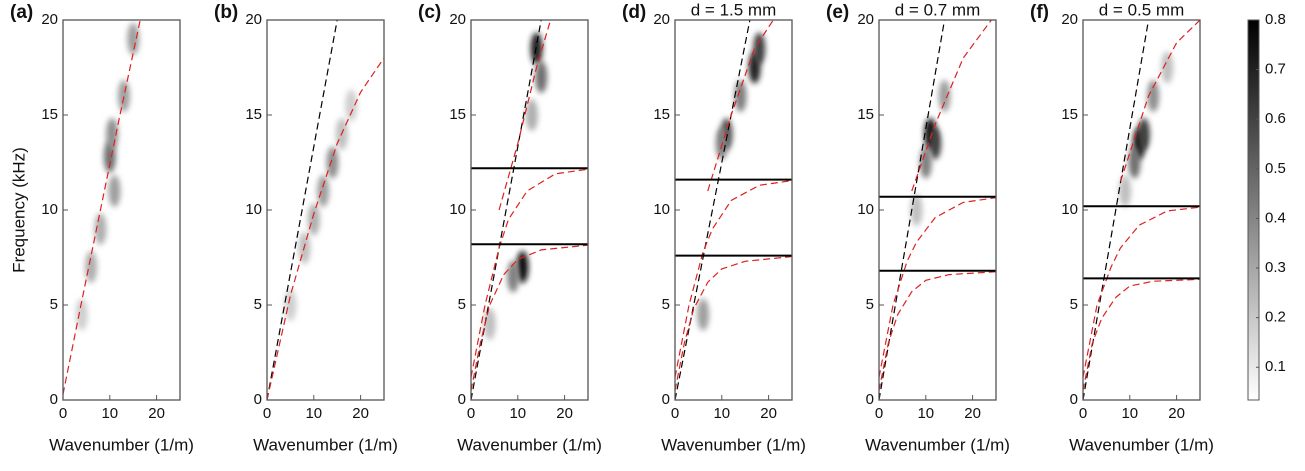 This screenshot has width=1305, height=471. I want to click on colorbar-tick-label: 0.4, so click(1275, 217).